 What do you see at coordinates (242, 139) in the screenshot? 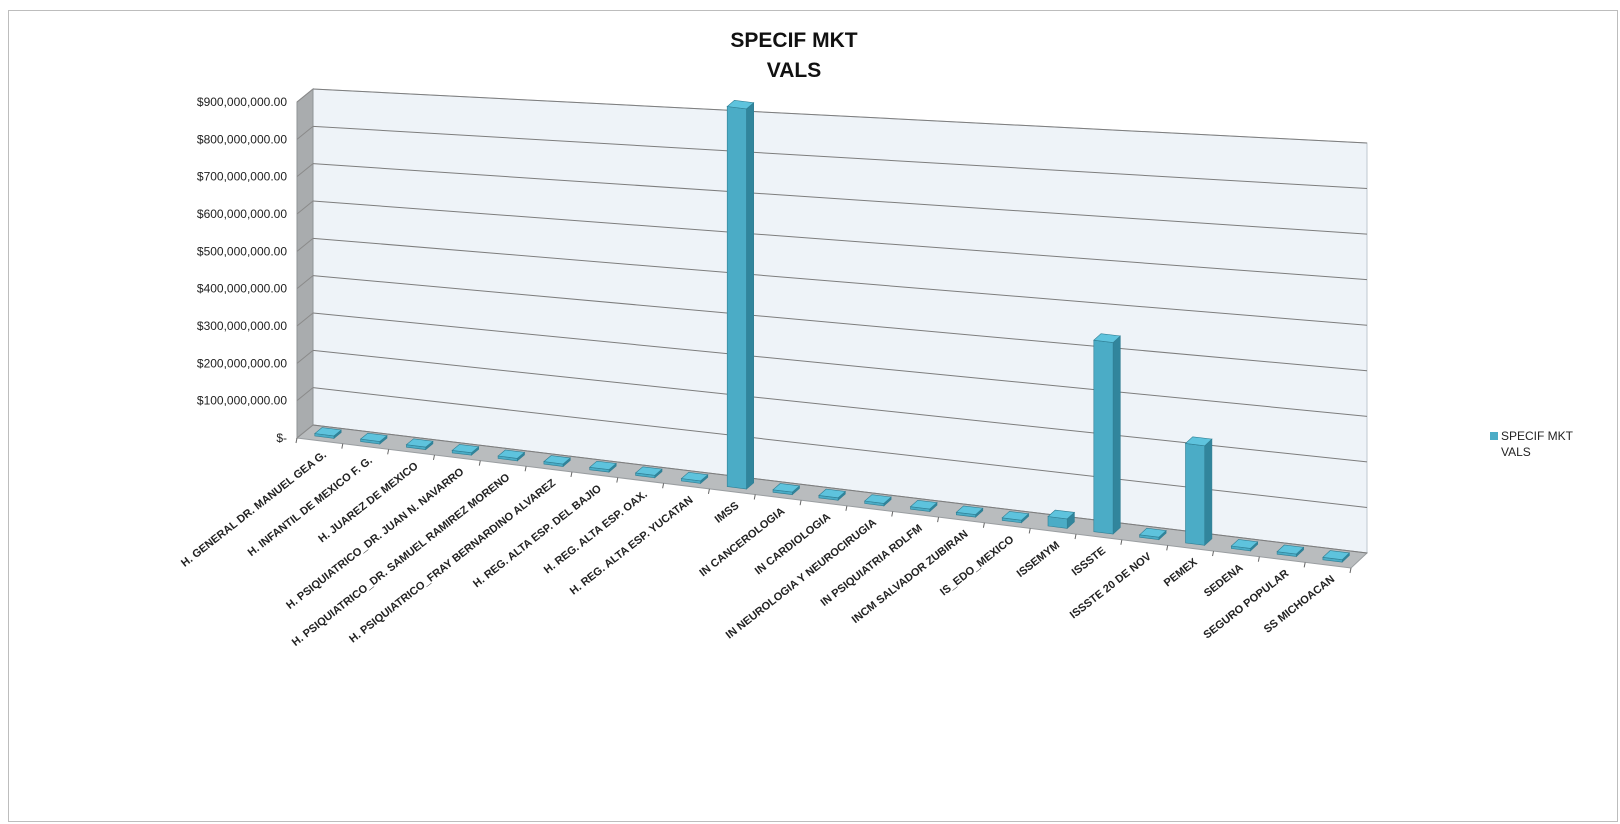
I see `y-tick-label: $800,000,000.00` at bounding box center [242, 139].